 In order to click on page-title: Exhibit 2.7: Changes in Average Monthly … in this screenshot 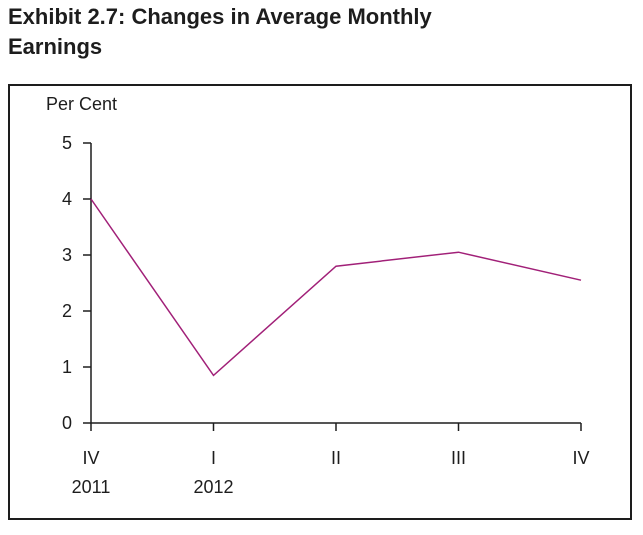, I will do `click(220, 31)`.